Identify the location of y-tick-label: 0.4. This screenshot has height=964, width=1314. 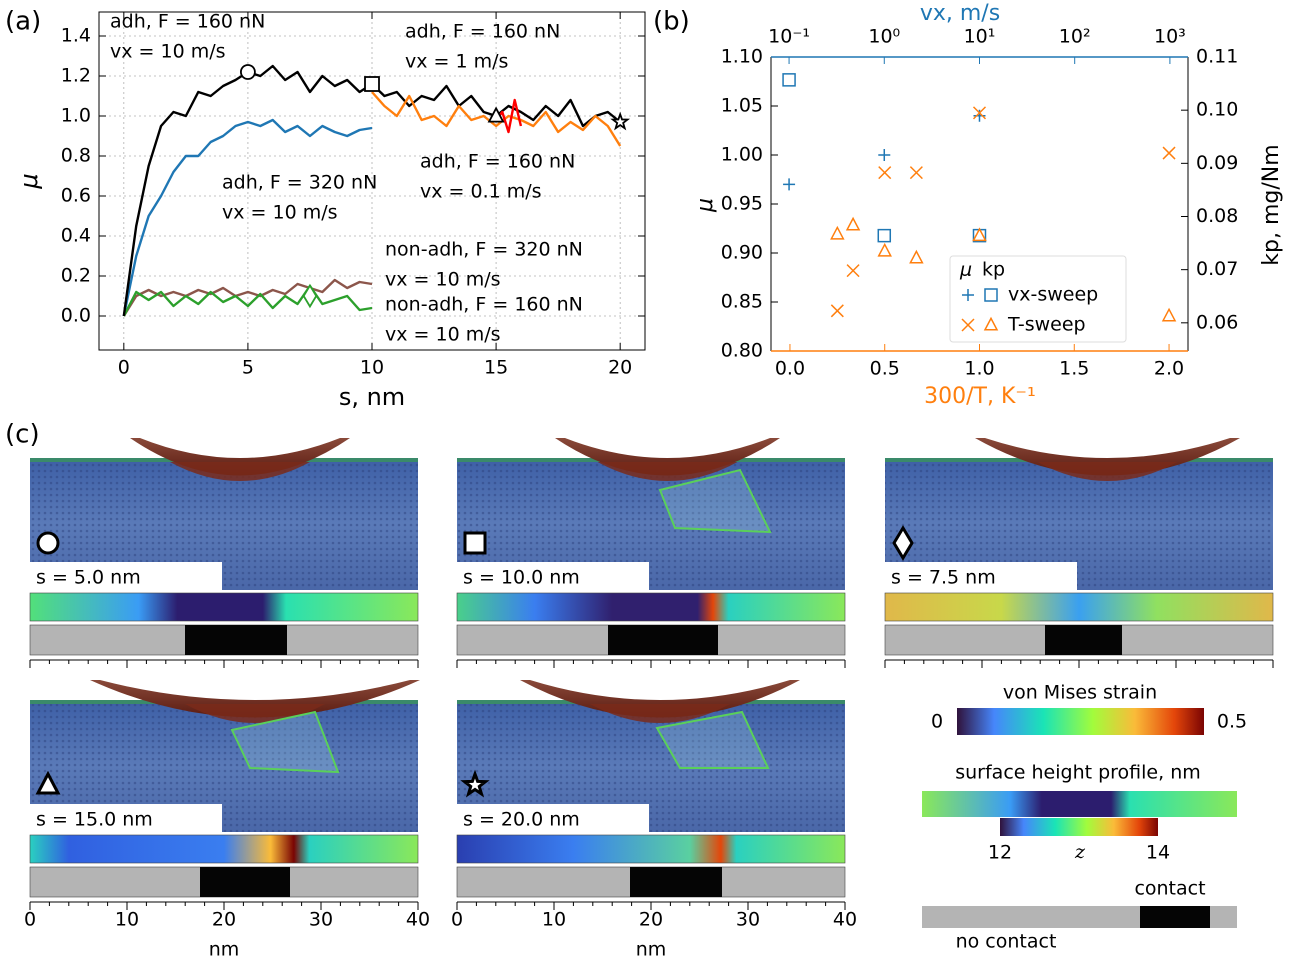
(76, 236).